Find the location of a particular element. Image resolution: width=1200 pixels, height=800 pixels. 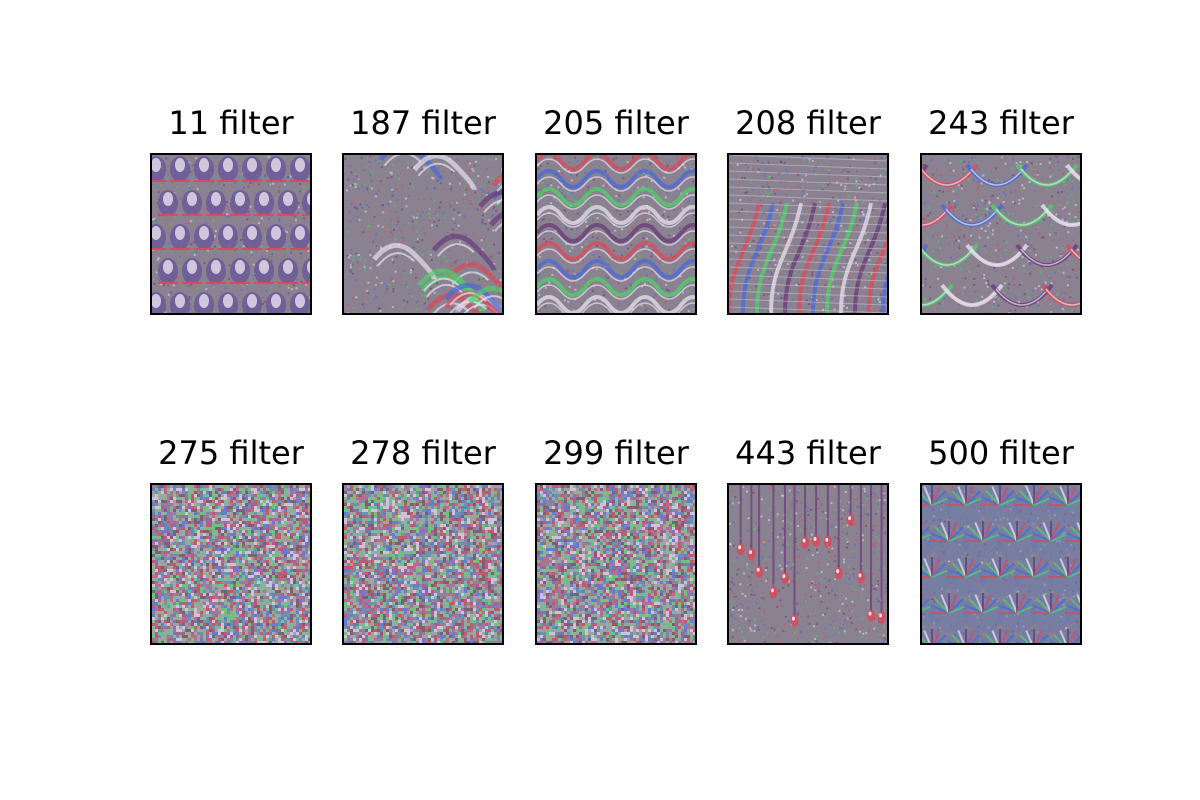

panel-title: 278 filter is located at coordinates (423, 453).